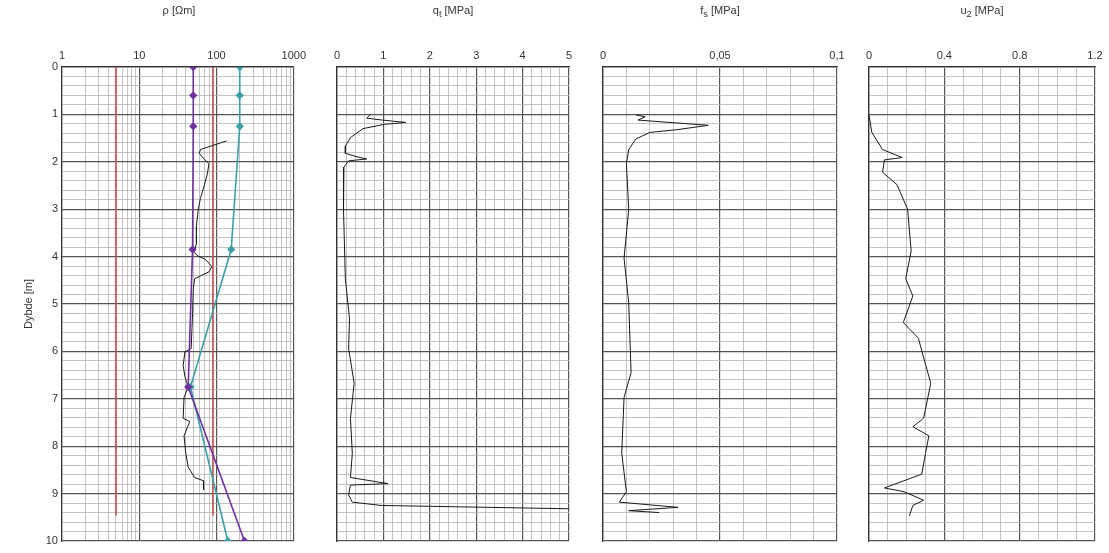  I want to click on x-tick-label: 3, so click(476, 55).